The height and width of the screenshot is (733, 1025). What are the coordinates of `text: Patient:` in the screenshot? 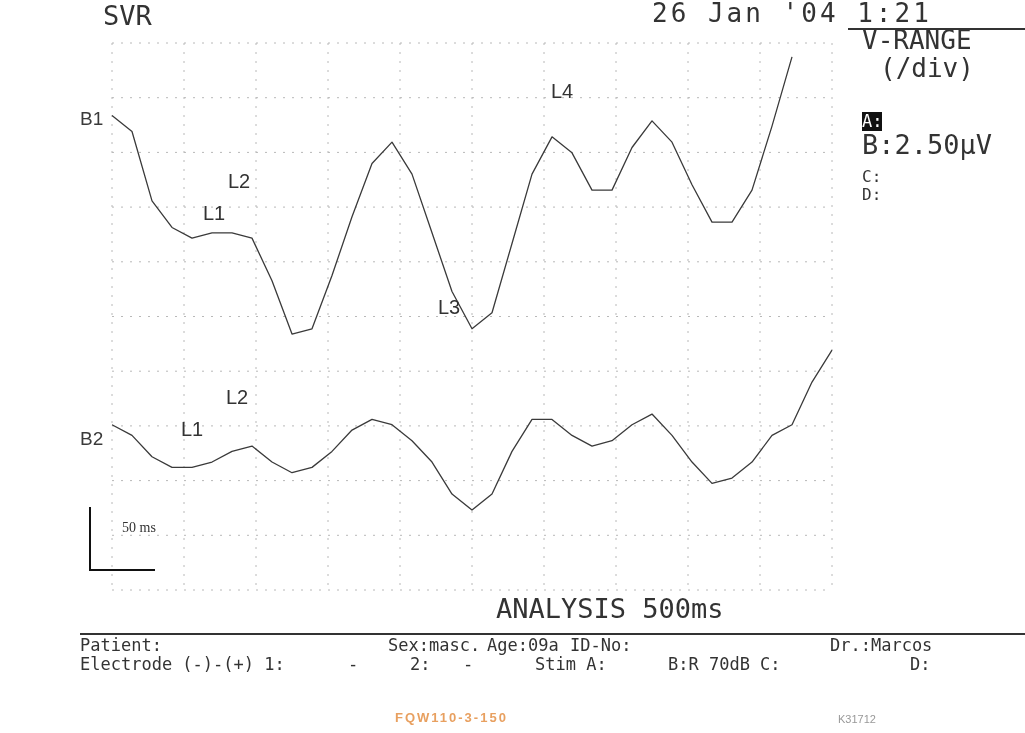 It's located at (121, 645).